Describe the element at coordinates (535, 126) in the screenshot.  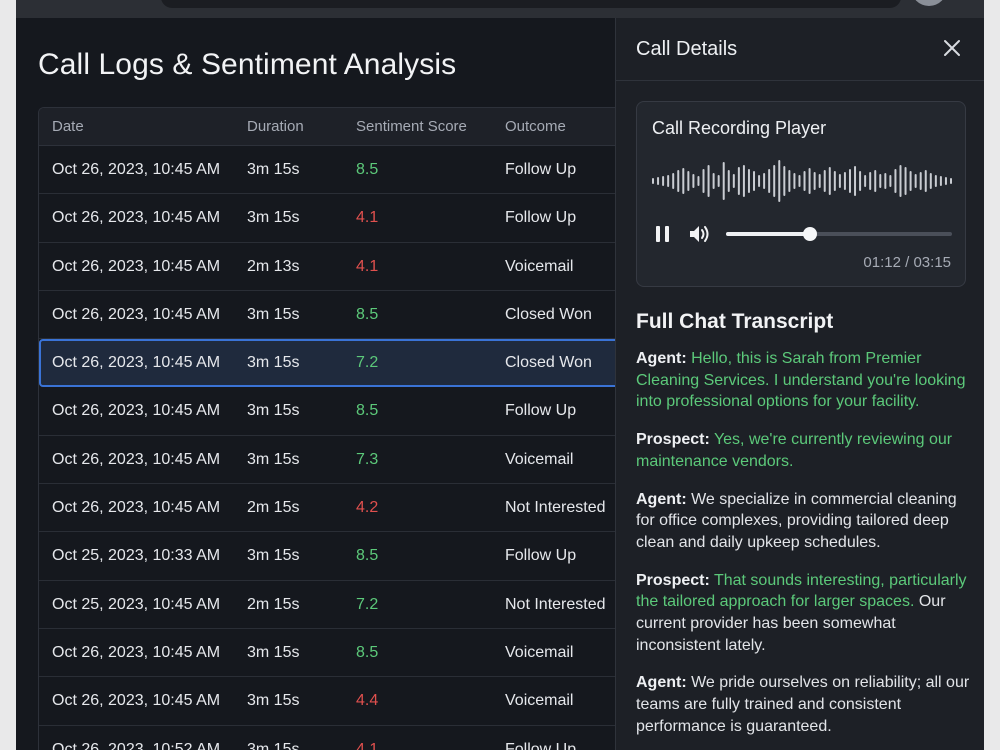
I see `column-header-outcome: Outcome` at that location.